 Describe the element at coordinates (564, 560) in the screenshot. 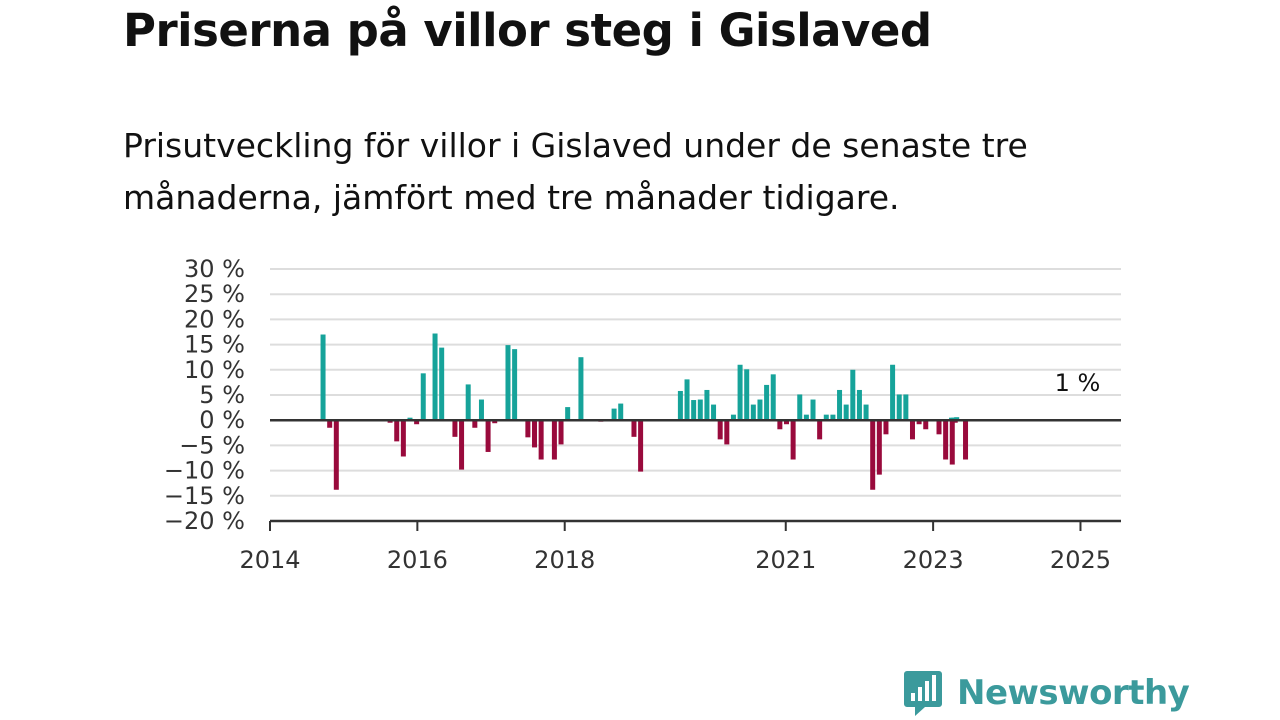

I see `x-tick-label: 2018` at that location.